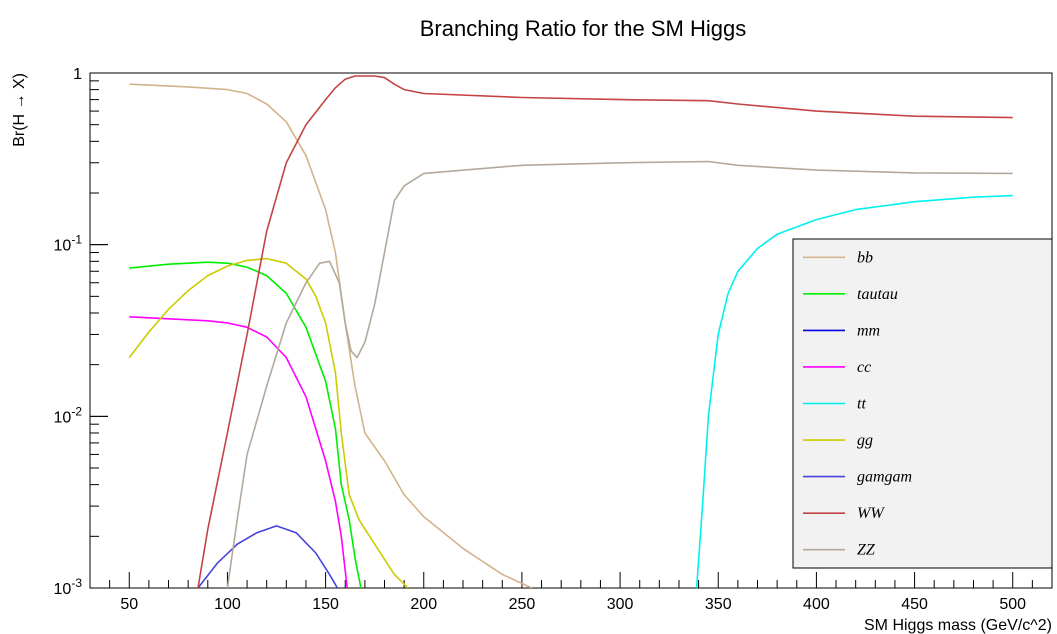  What do you see at coordinates (68, 244) in the screenshot?
I see `y-tick-label: 10⁻¹` at bounding box center [68, 244].